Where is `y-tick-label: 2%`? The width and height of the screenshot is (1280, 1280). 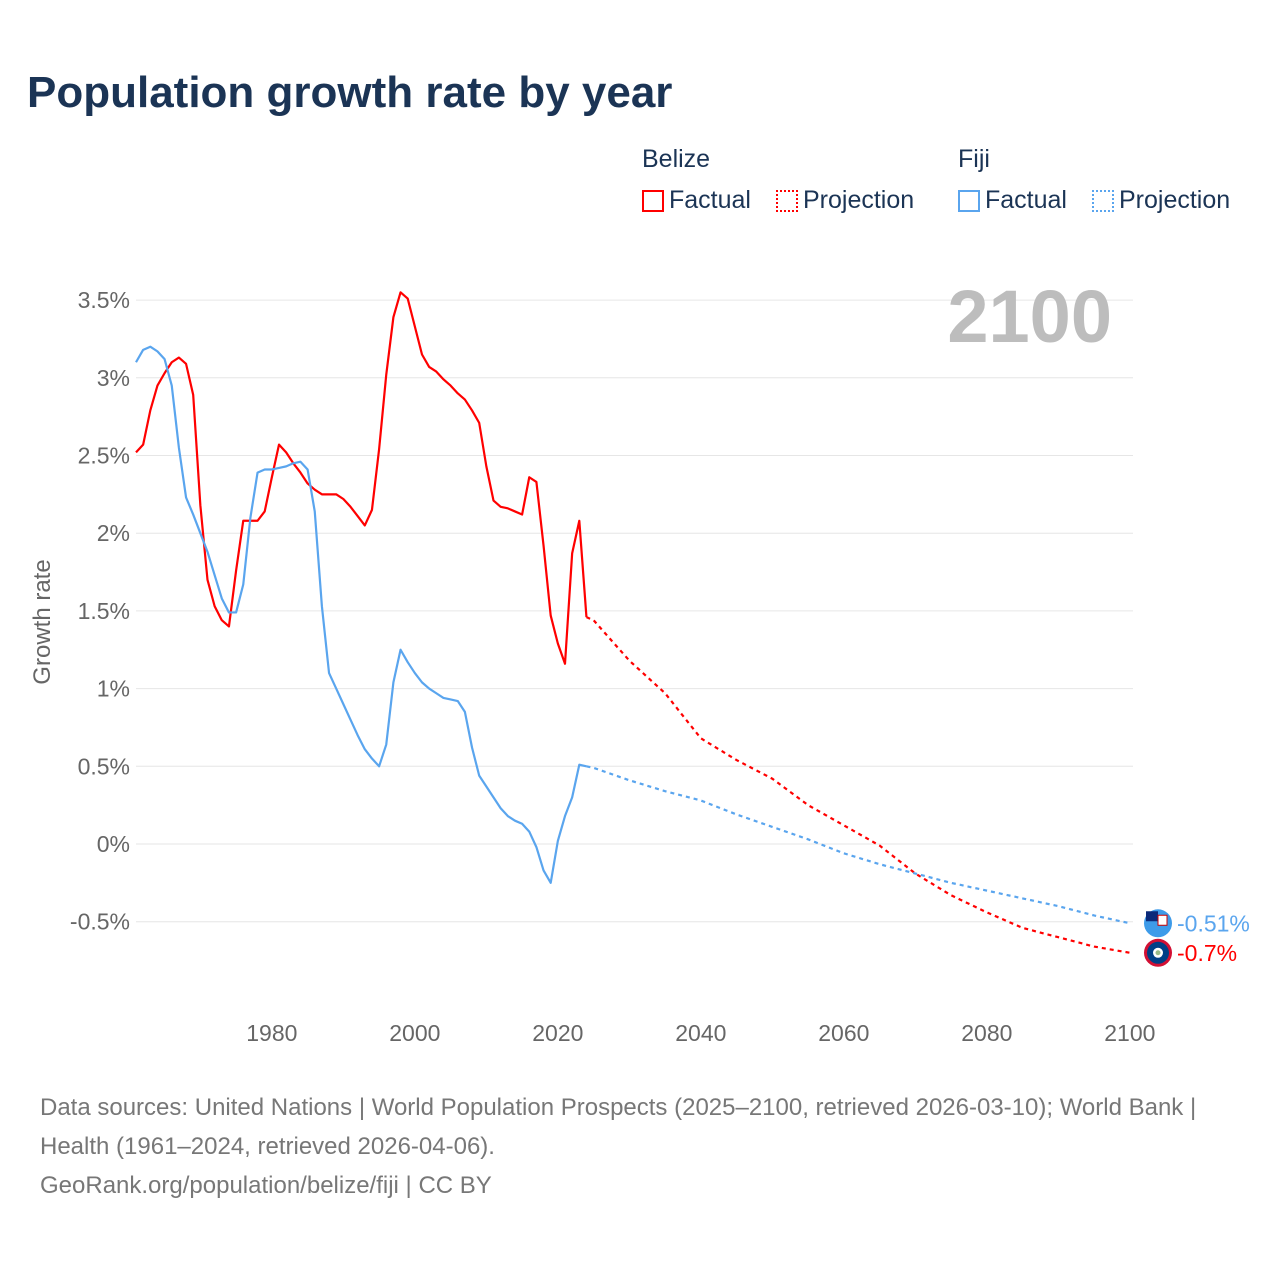
y-tick-label: 2% is located at coordinates (113, 533).